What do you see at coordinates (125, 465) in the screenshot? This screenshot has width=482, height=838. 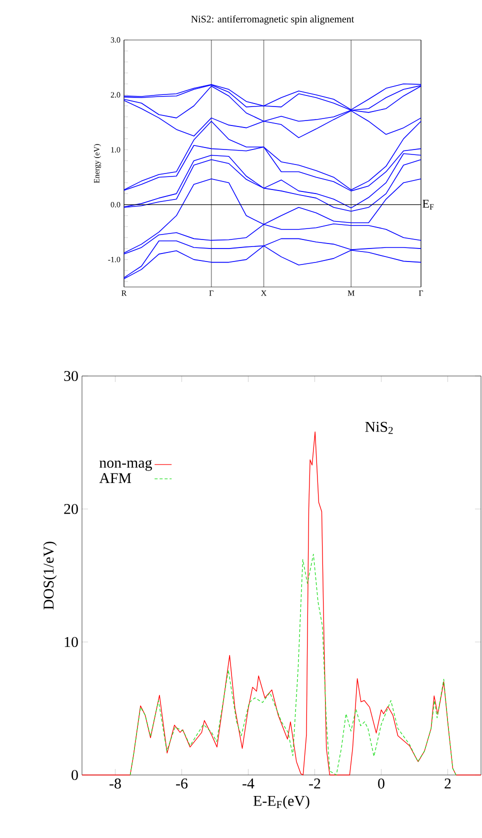 I see `legend-label: non-mag` at bounding box center [125, 465].